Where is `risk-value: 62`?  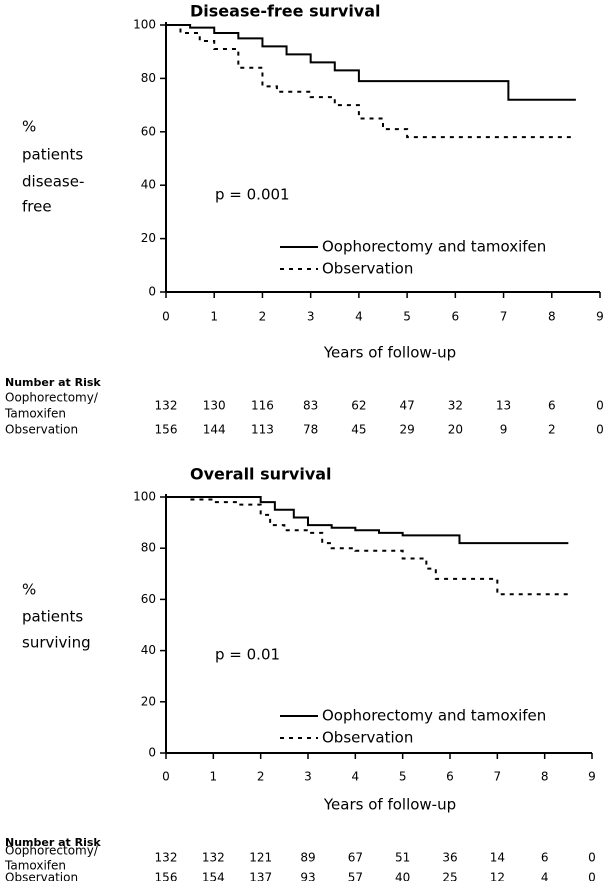
risk-value: 62 is located at coordinates (358, 406).